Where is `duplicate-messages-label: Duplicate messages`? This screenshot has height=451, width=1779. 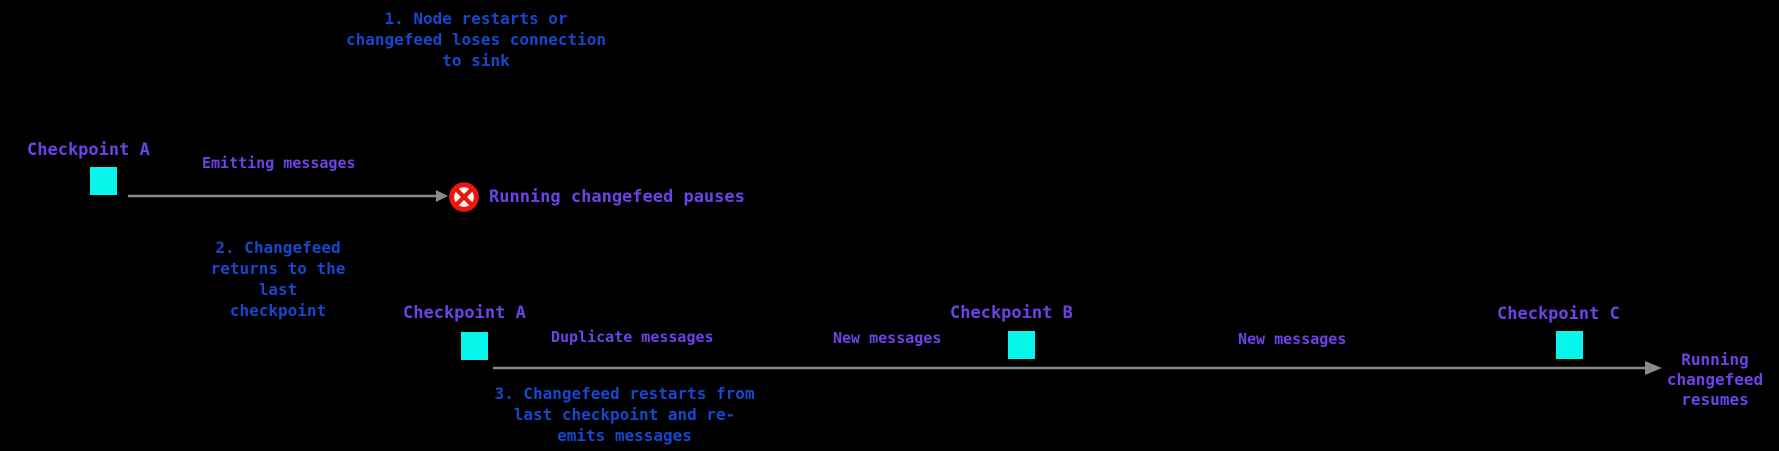 duplicate-messages-label: Duplicate messages is located at coordinates (632, 337).